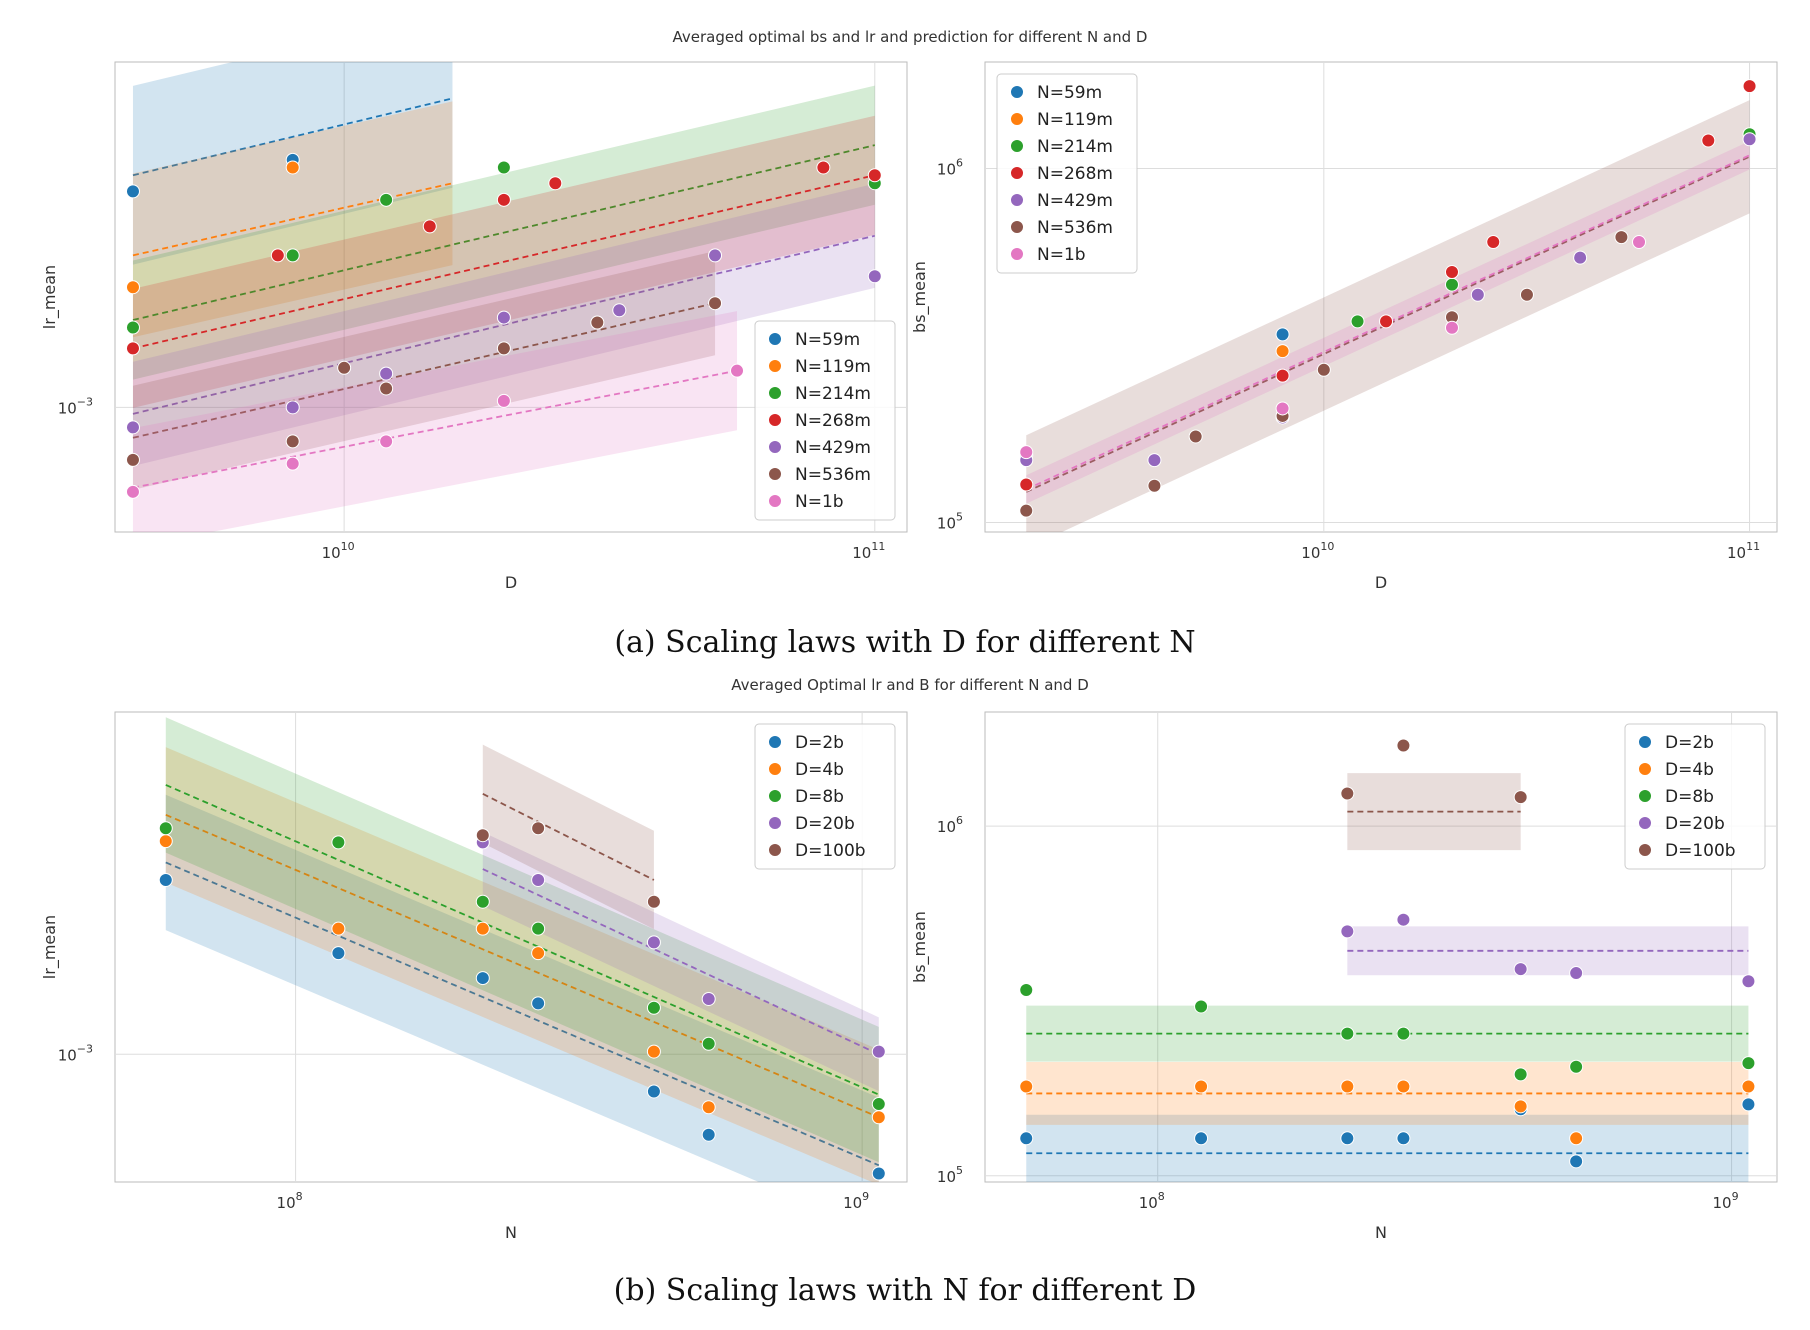 The image size is (1810, 1330). I want to click on x-axis-label: N, so click(1381, 1232).